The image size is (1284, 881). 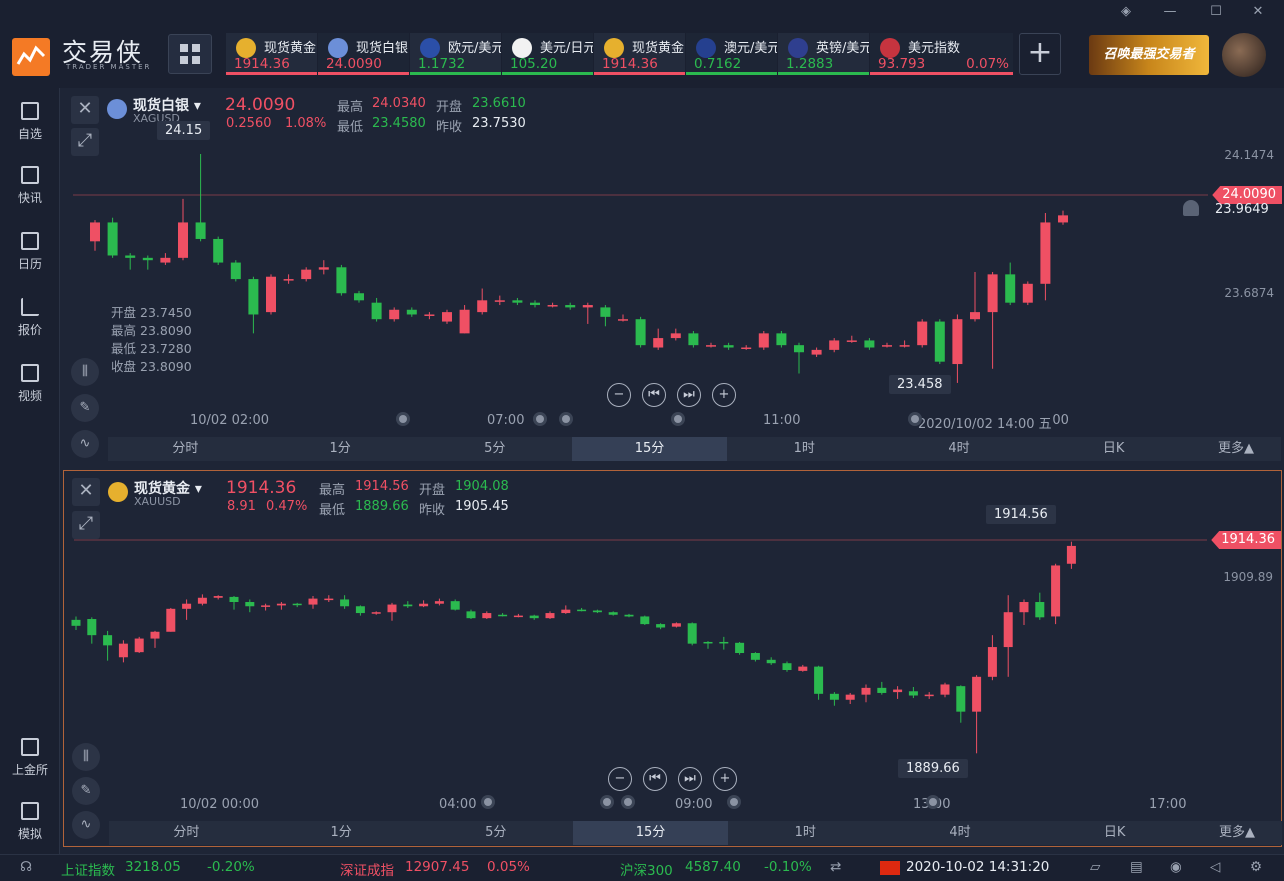 What do you see at coordinates (1170, 11) in the screenshot?
I see `minimize-button: —` at bounding box center [1170, 11].